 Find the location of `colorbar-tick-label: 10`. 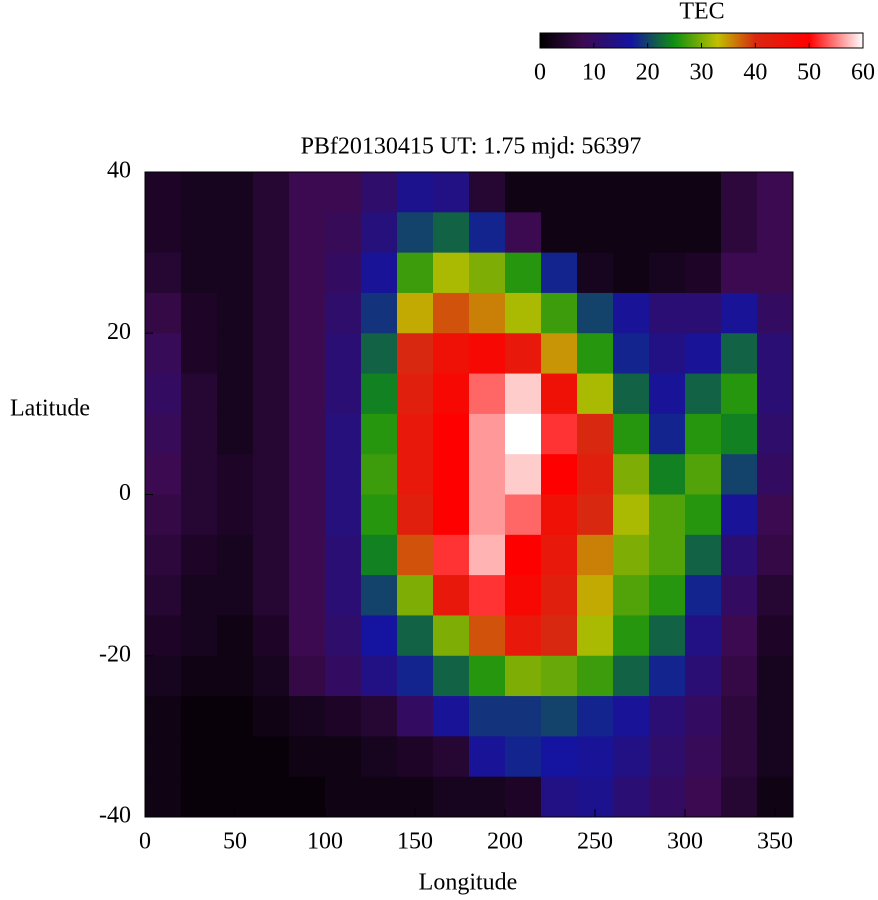

colorbar-tick-label: 10 is located at coordinates (594, 73).